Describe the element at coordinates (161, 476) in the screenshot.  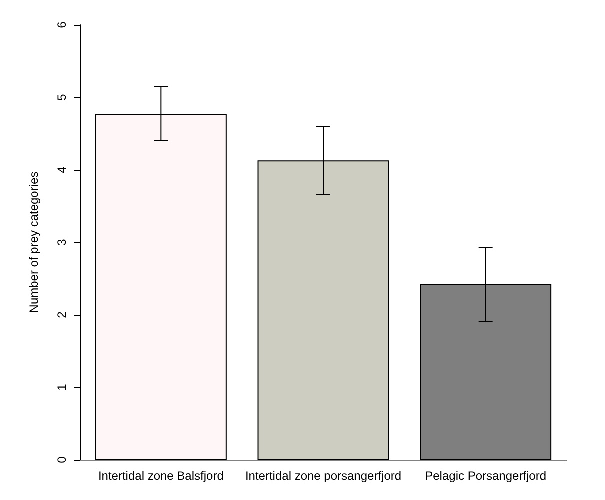
I see `x-tick-label: Intertidal zone Balsfjord` at that location.